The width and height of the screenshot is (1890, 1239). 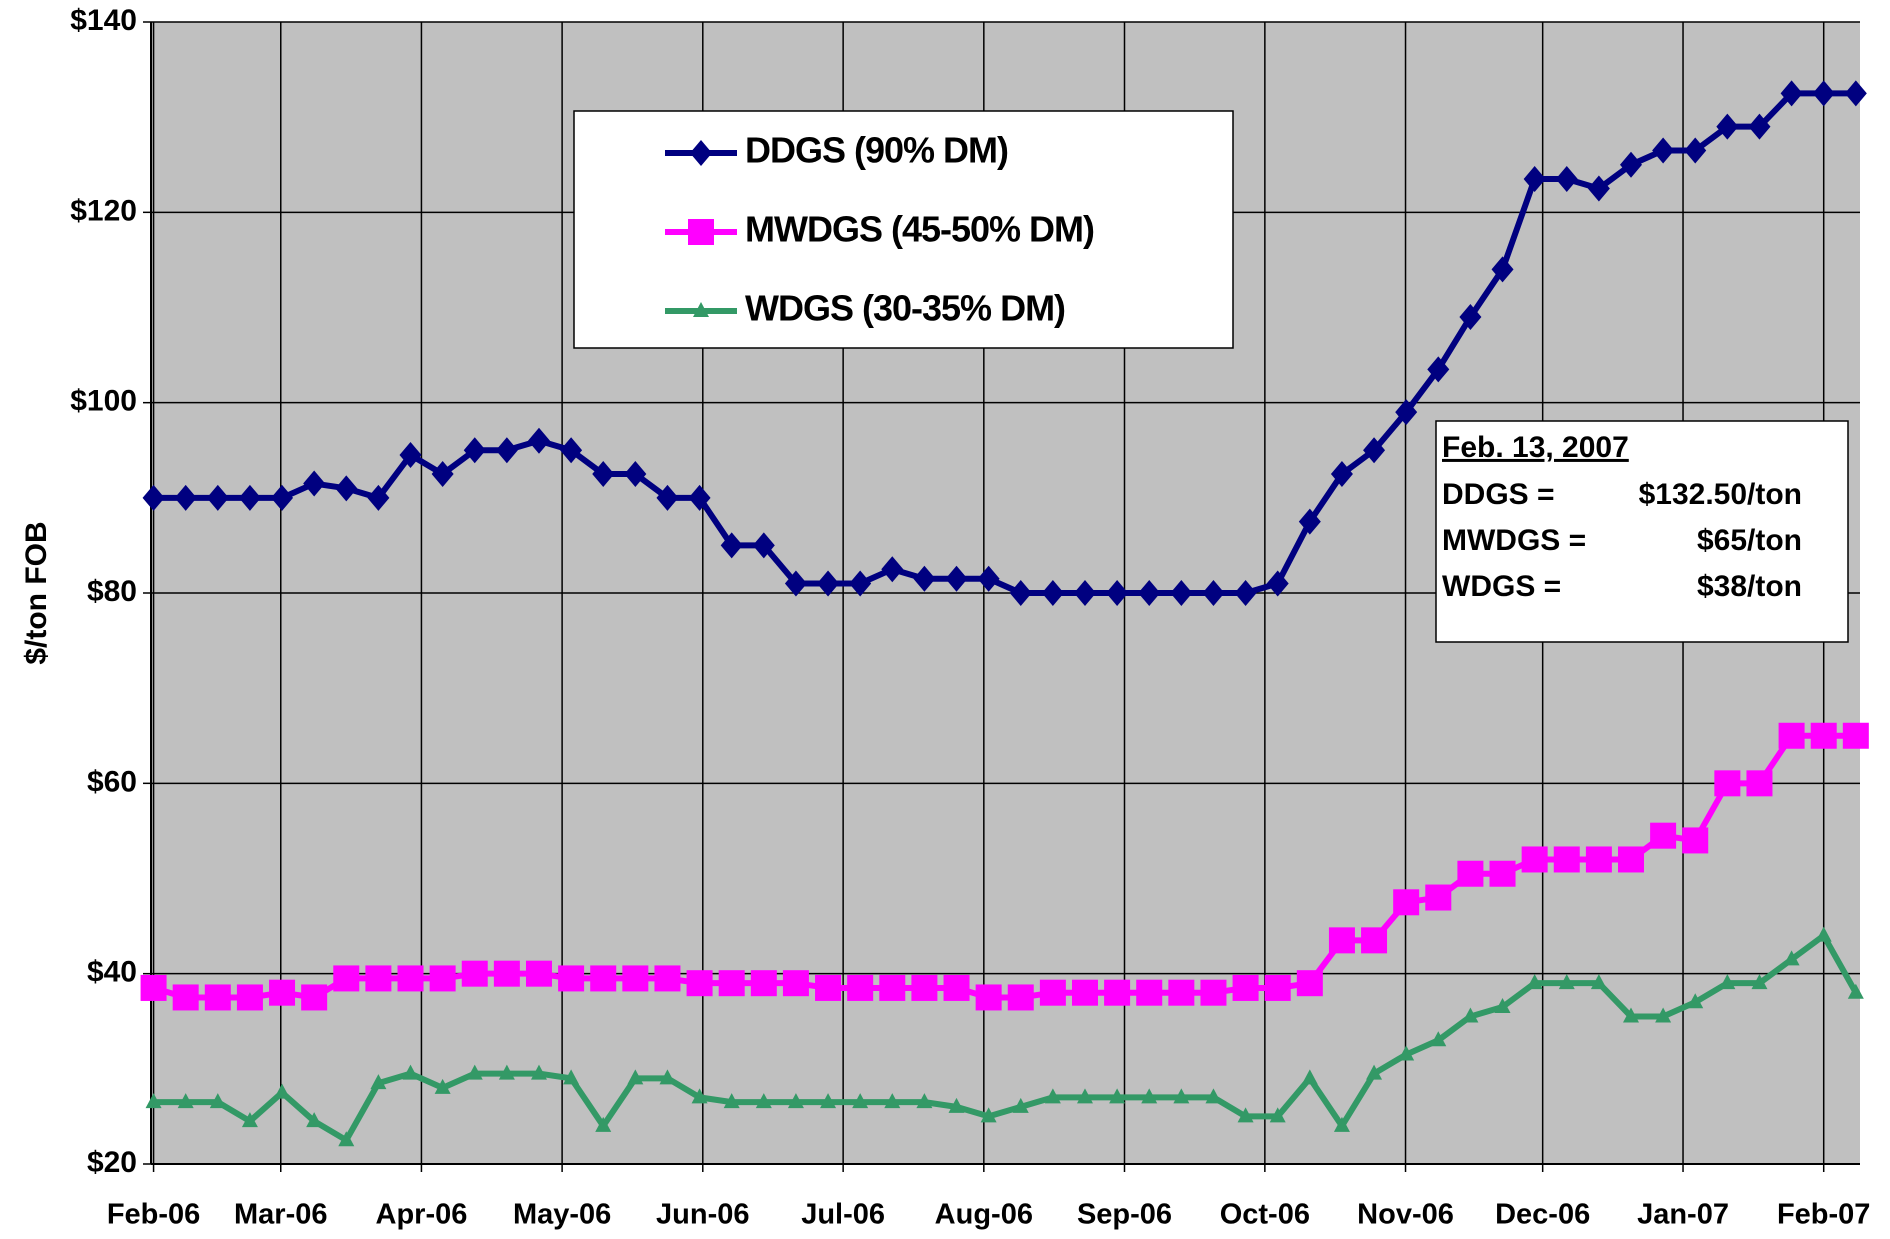 What do you see at coordinates (153, 1215) in the screenshot?
I see `x-tick-label: Feb-06` at bounding box center [153, 1215].